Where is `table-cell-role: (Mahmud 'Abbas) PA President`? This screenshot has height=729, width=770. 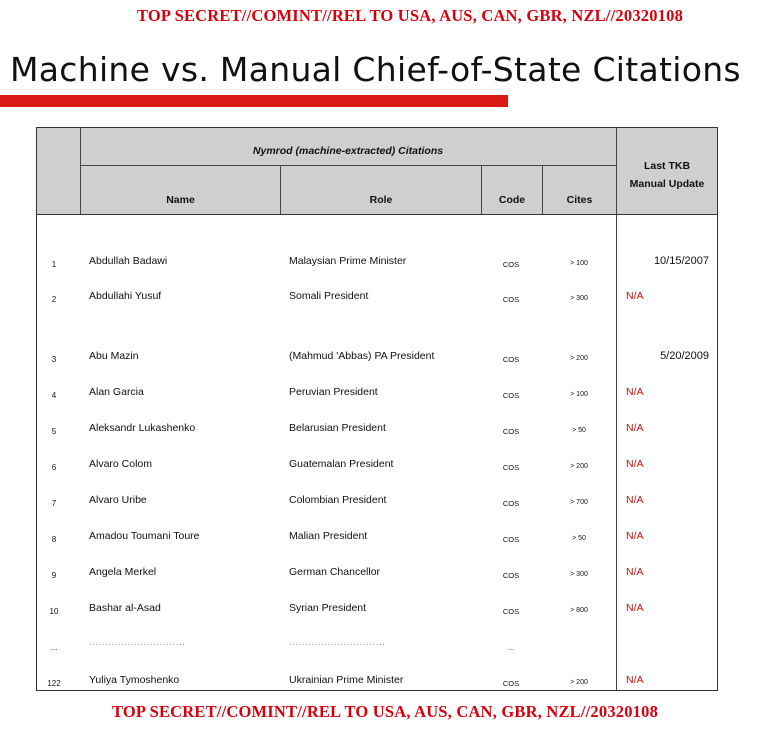 table-cell-role: (Mahmud 'Abbas) PA President is located at coordinates (362, 356).